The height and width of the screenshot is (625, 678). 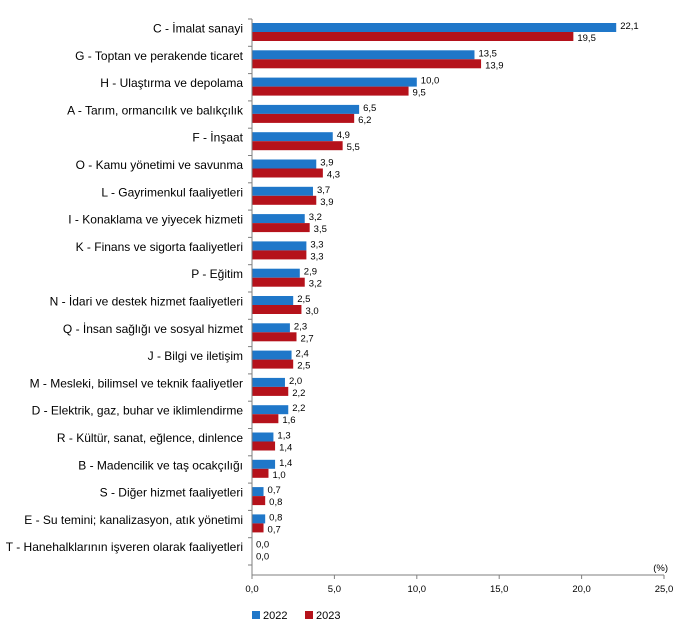 What do you see at coordinates (320, 229) in the screenshot?
I see `value-label-2023: 3,5` at bounding box center [320, 229].